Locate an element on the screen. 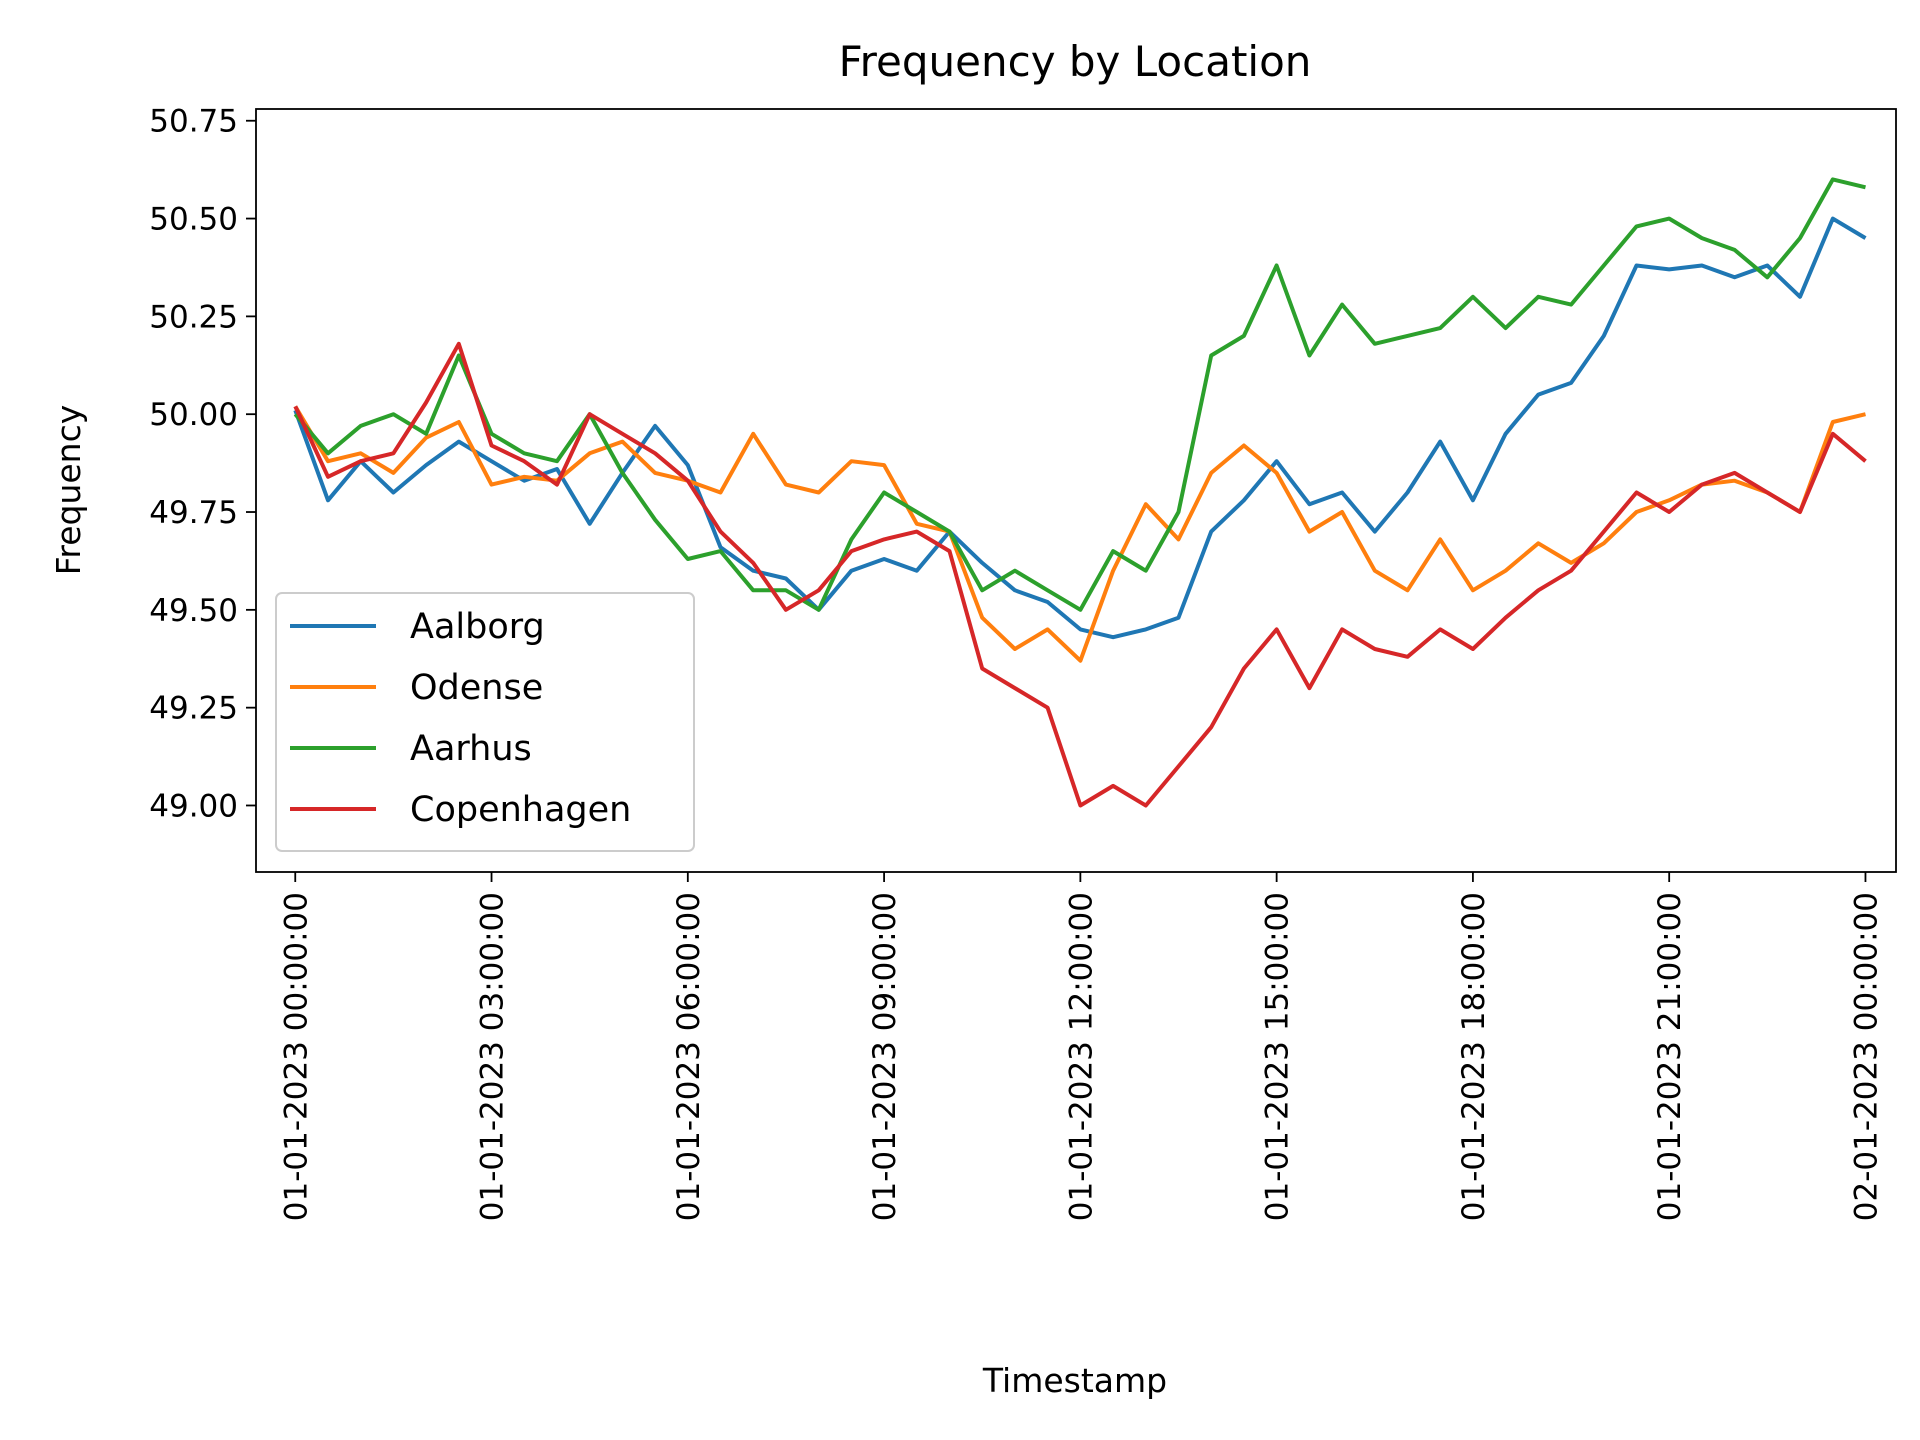  y-tick-label: 49.75 is located at coordinates (193, 513).